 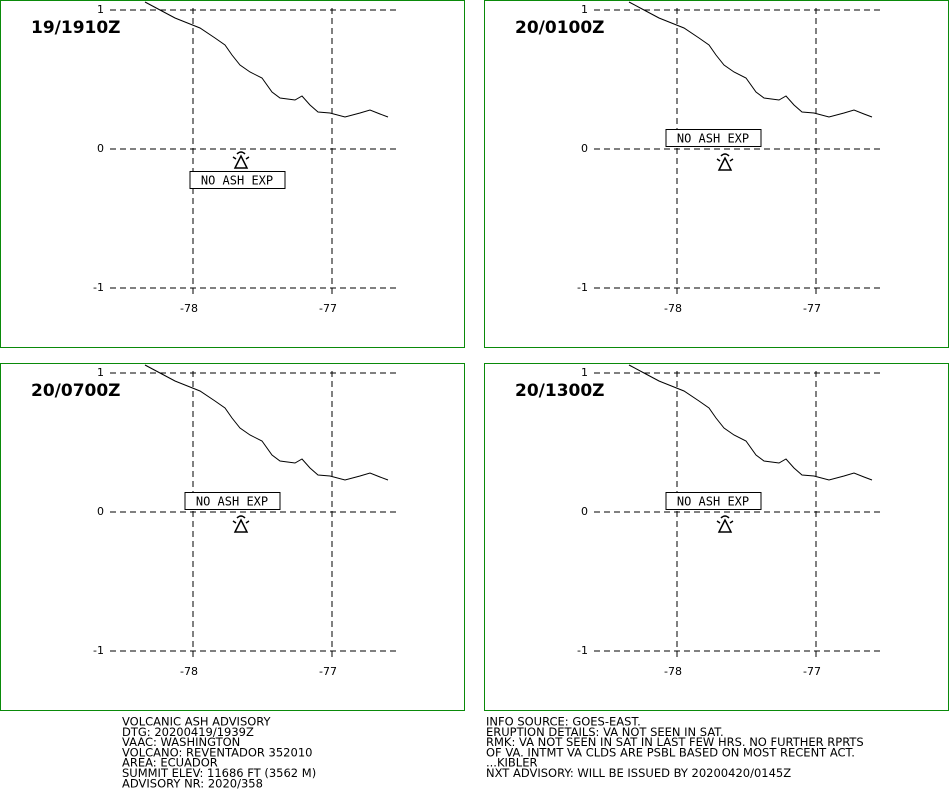 What do you see at coordinates (181, 742) in the screenshot?
I see `advisory-line: VAAC: WASHINGTON` at bounding box center [181, 742].